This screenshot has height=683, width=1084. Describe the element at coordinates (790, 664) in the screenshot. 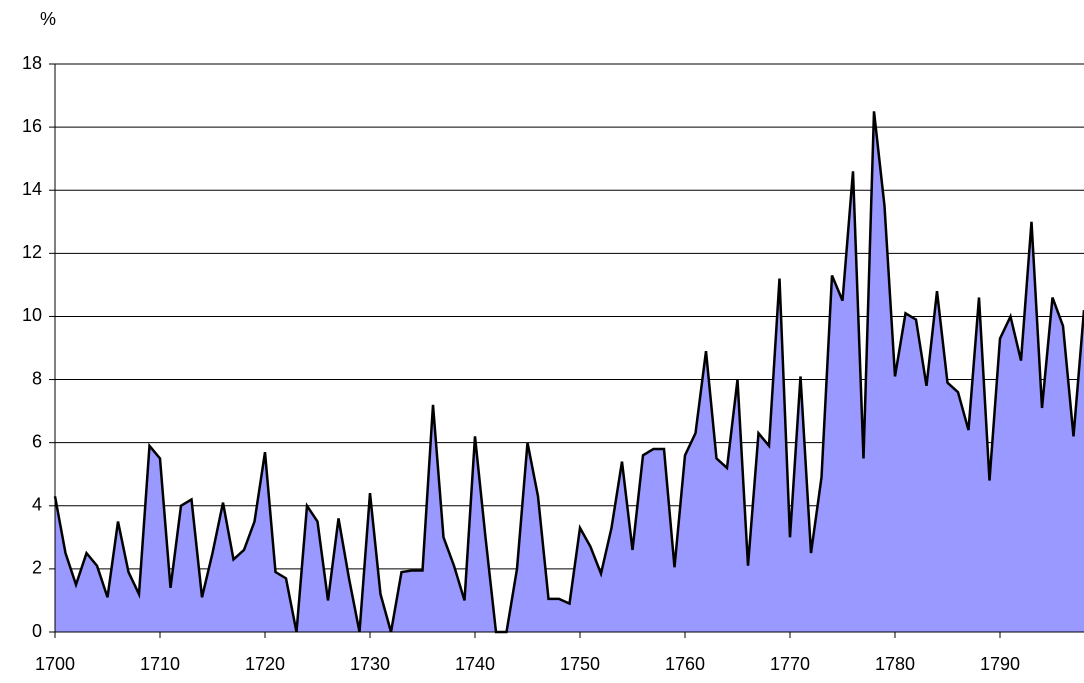

I see `x-tick-label: 1770` at that location.